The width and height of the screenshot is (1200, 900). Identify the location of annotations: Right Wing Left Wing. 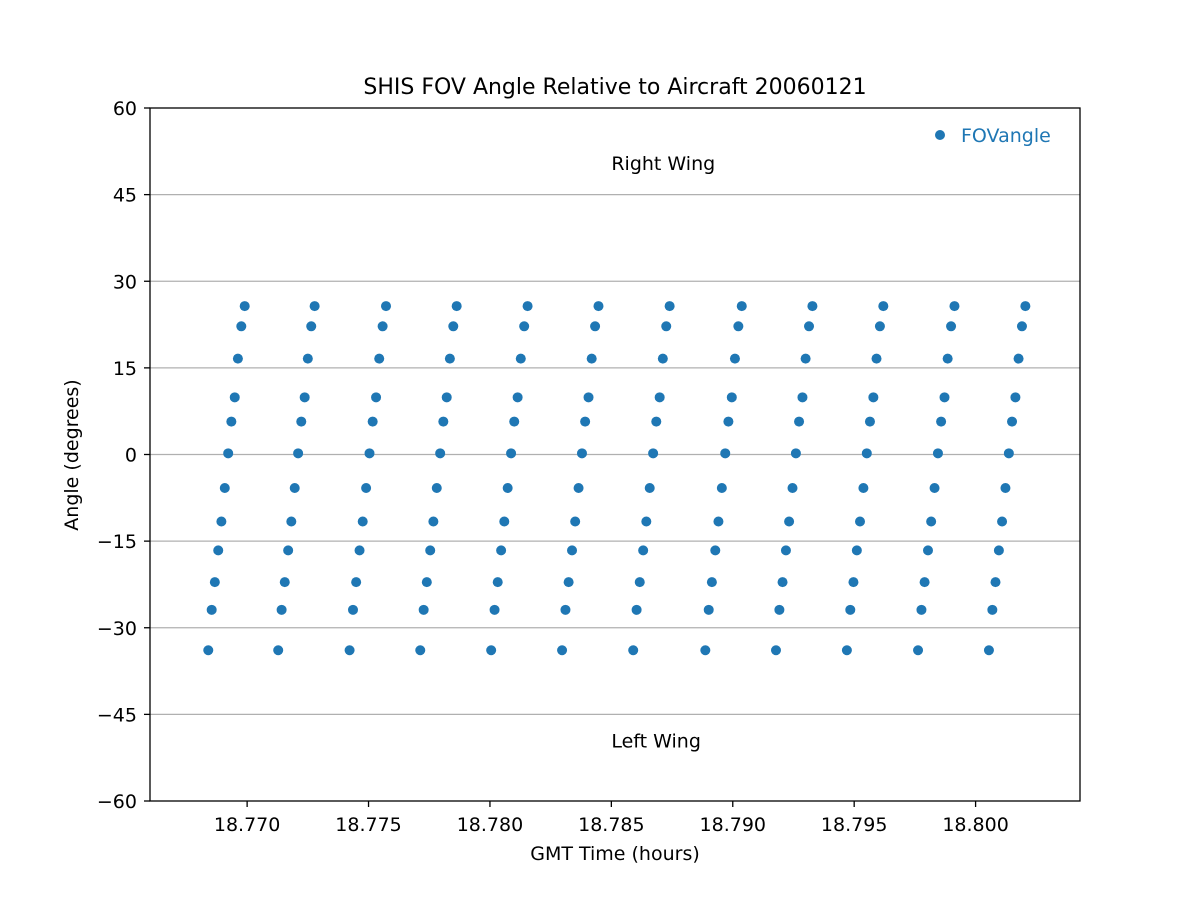
(663, 452).